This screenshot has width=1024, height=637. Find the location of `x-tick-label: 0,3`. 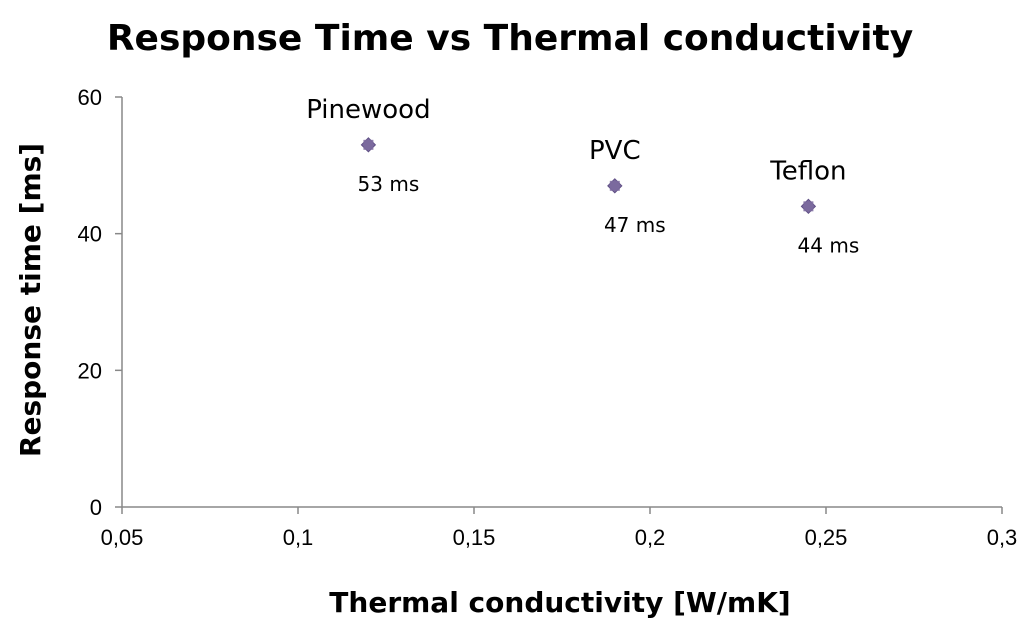

x-tick-label: 0,3 is located at coordinates (1002, 537).